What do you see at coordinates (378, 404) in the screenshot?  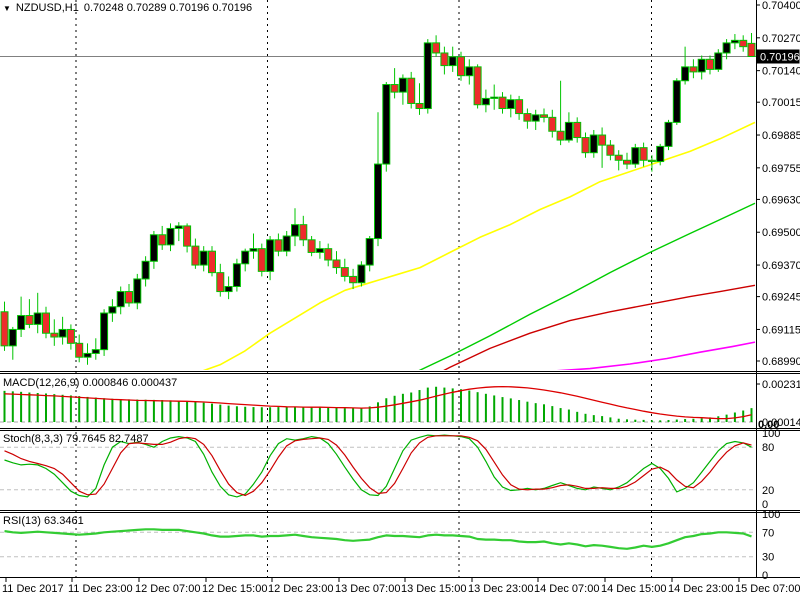 I see `macd-indicator` at bounding box center [378, 404].